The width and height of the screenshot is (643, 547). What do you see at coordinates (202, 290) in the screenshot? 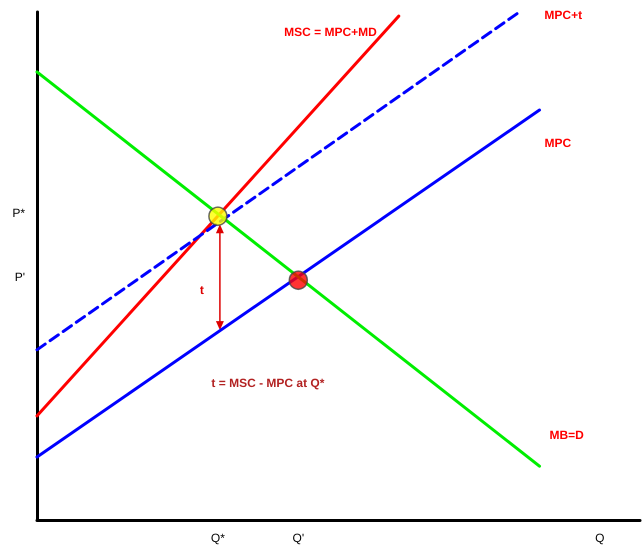
I see `annotation: t` at bounding box center [202, 290].